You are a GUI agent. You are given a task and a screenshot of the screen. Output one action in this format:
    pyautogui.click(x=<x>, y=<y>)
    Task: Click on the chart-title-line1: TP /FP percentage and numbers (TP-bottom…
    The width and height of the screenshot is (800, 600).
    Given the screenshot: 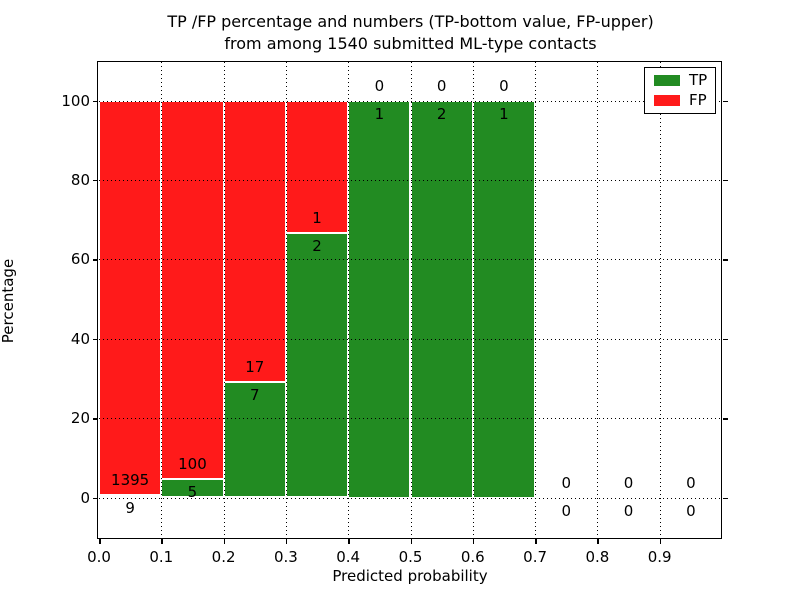 What is the action you would take?
    pyautogui.click(x=410, y=21)
    